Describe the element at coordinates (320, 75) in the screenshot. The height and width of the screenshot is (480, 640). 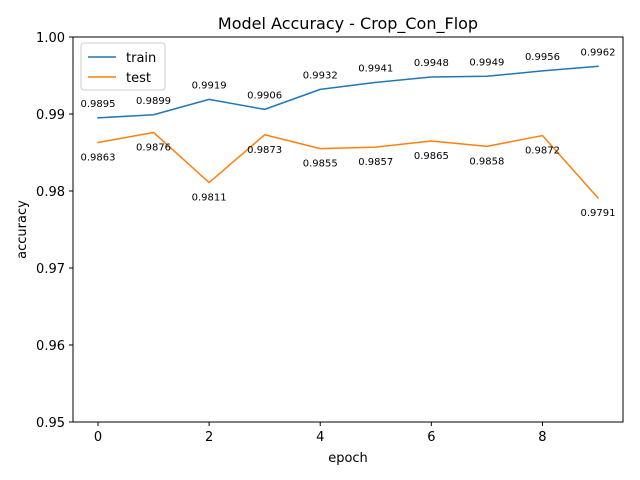
I see `data-label-train: 0.9932` at that location.